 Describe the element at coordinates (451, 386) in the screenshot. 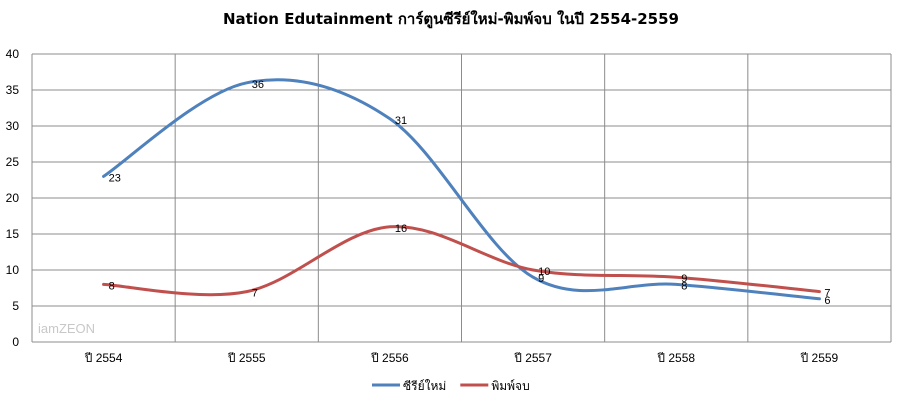

I see `legend: ซีรีย์ใหม่ พิมพ์จบ` at that location.